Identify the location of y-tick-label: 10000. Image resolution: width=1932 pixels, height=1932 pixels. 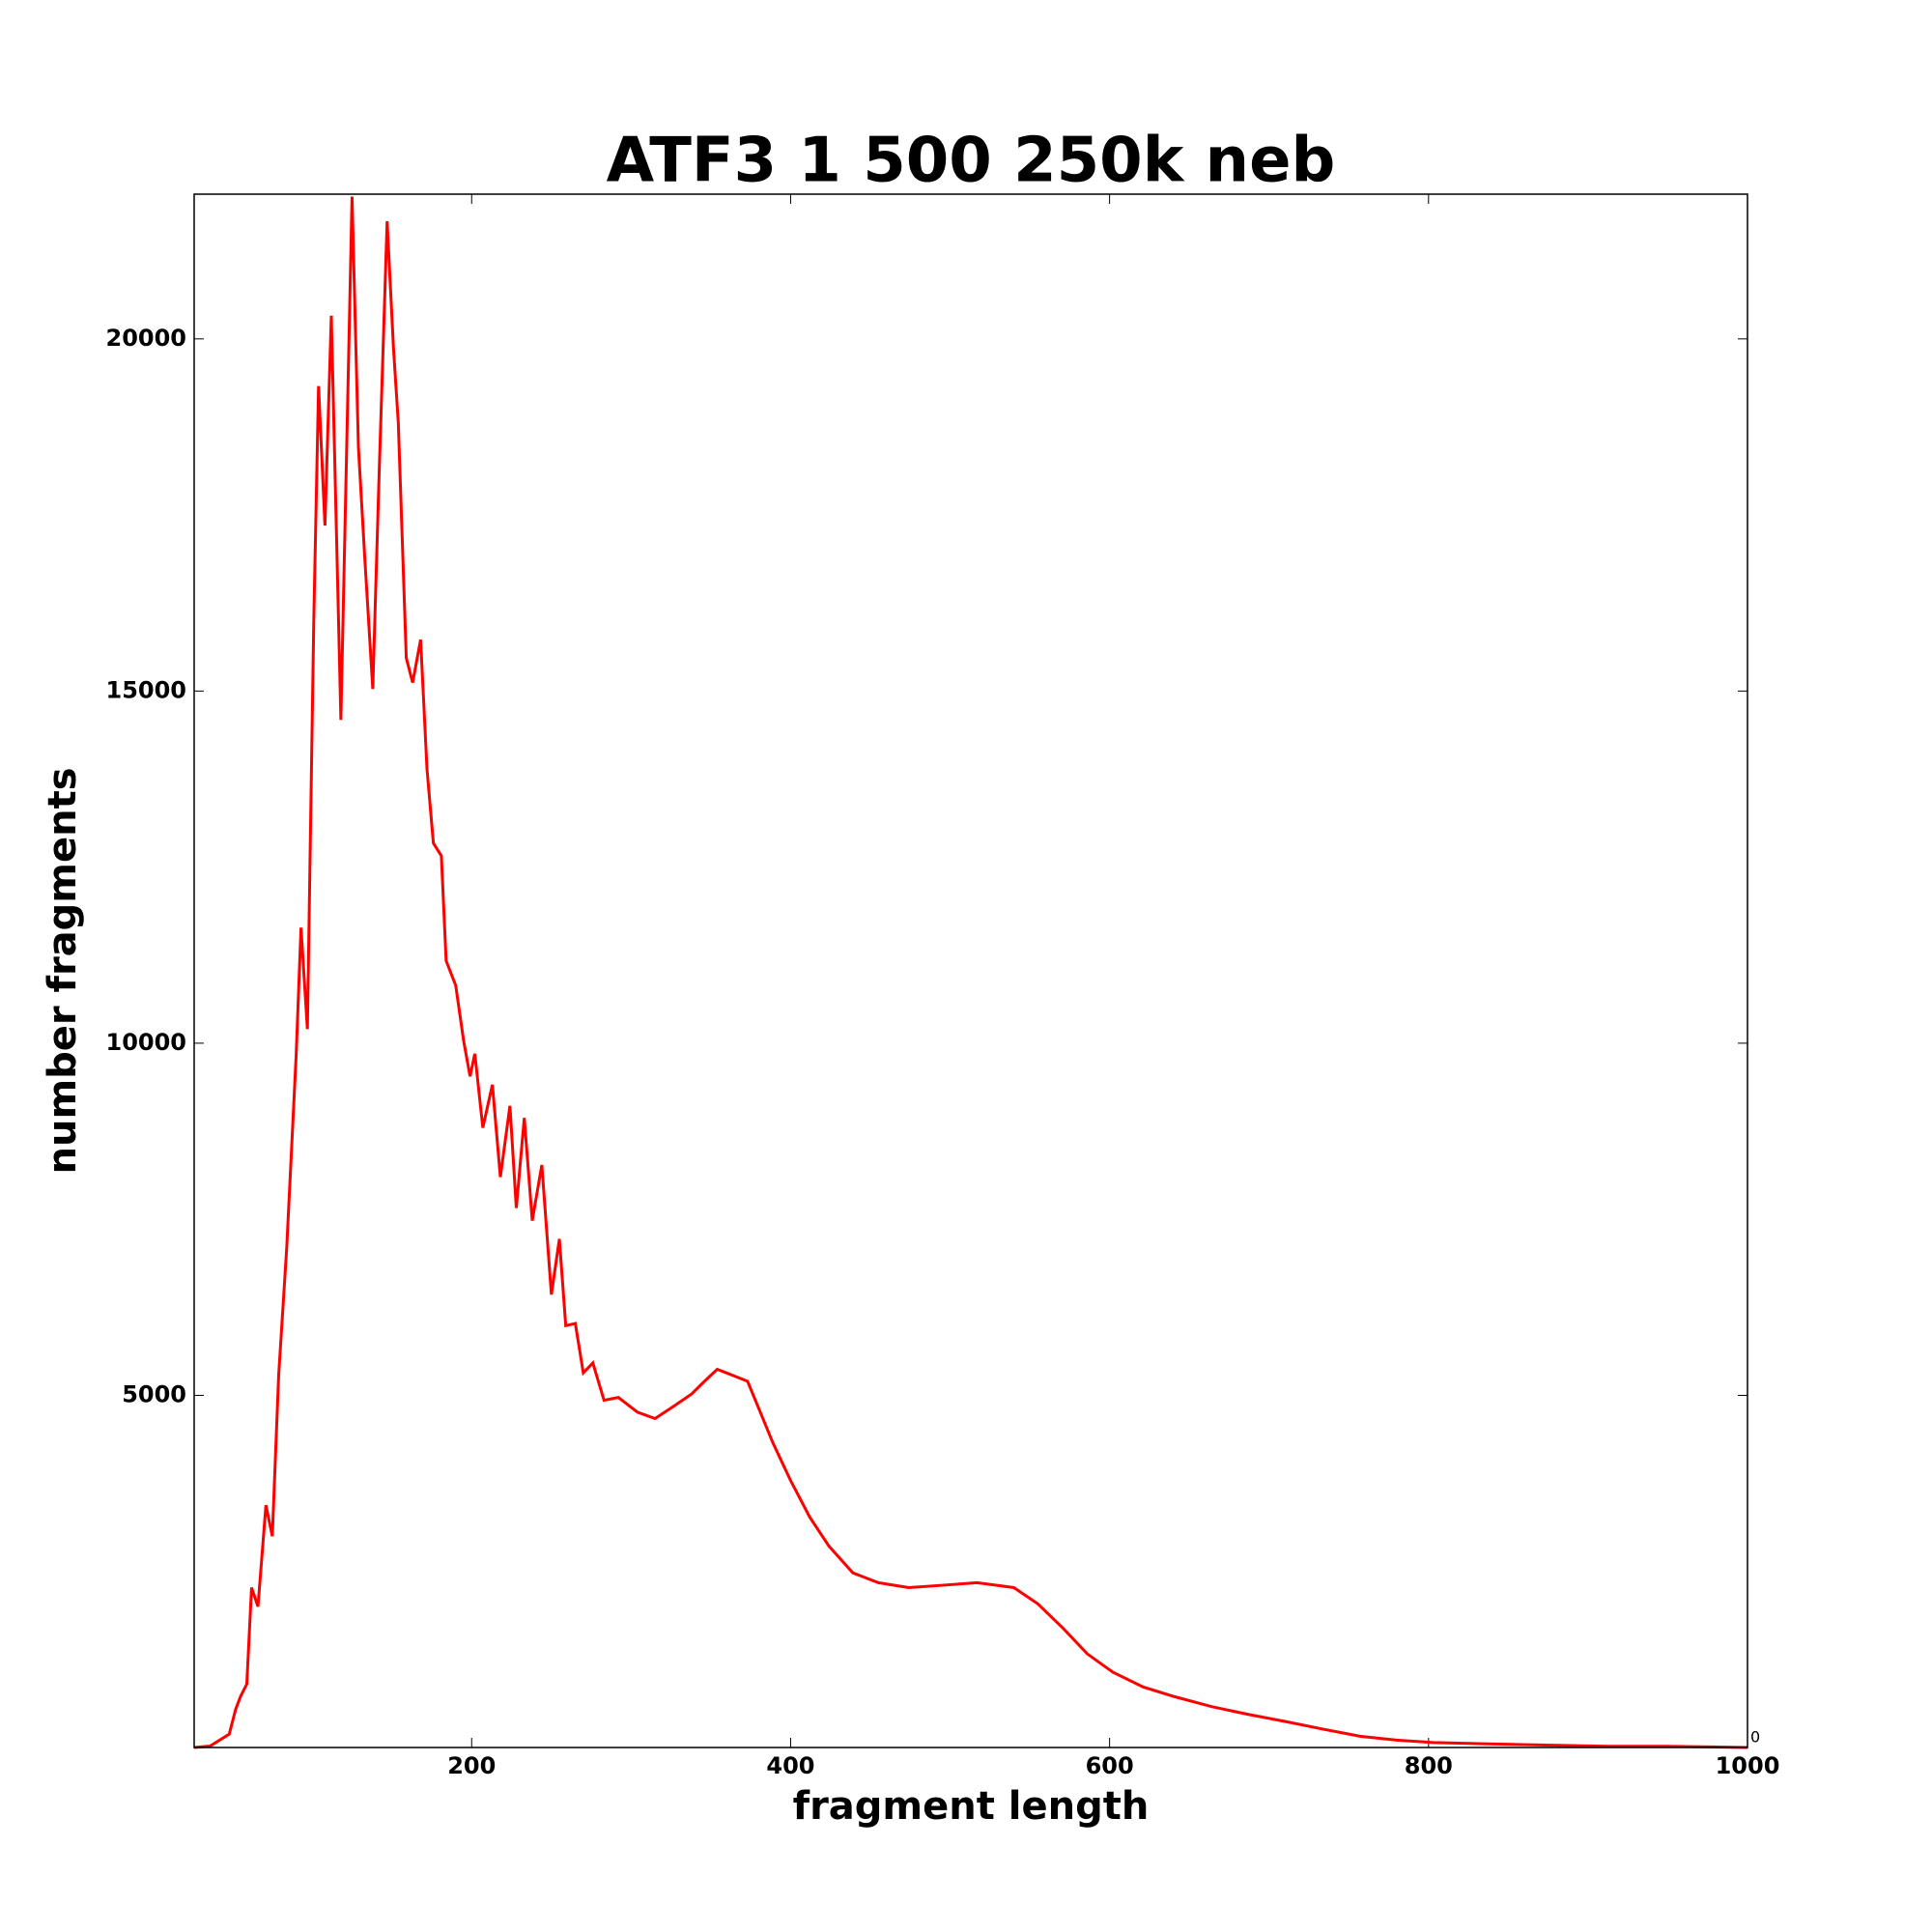
(146, 1042).